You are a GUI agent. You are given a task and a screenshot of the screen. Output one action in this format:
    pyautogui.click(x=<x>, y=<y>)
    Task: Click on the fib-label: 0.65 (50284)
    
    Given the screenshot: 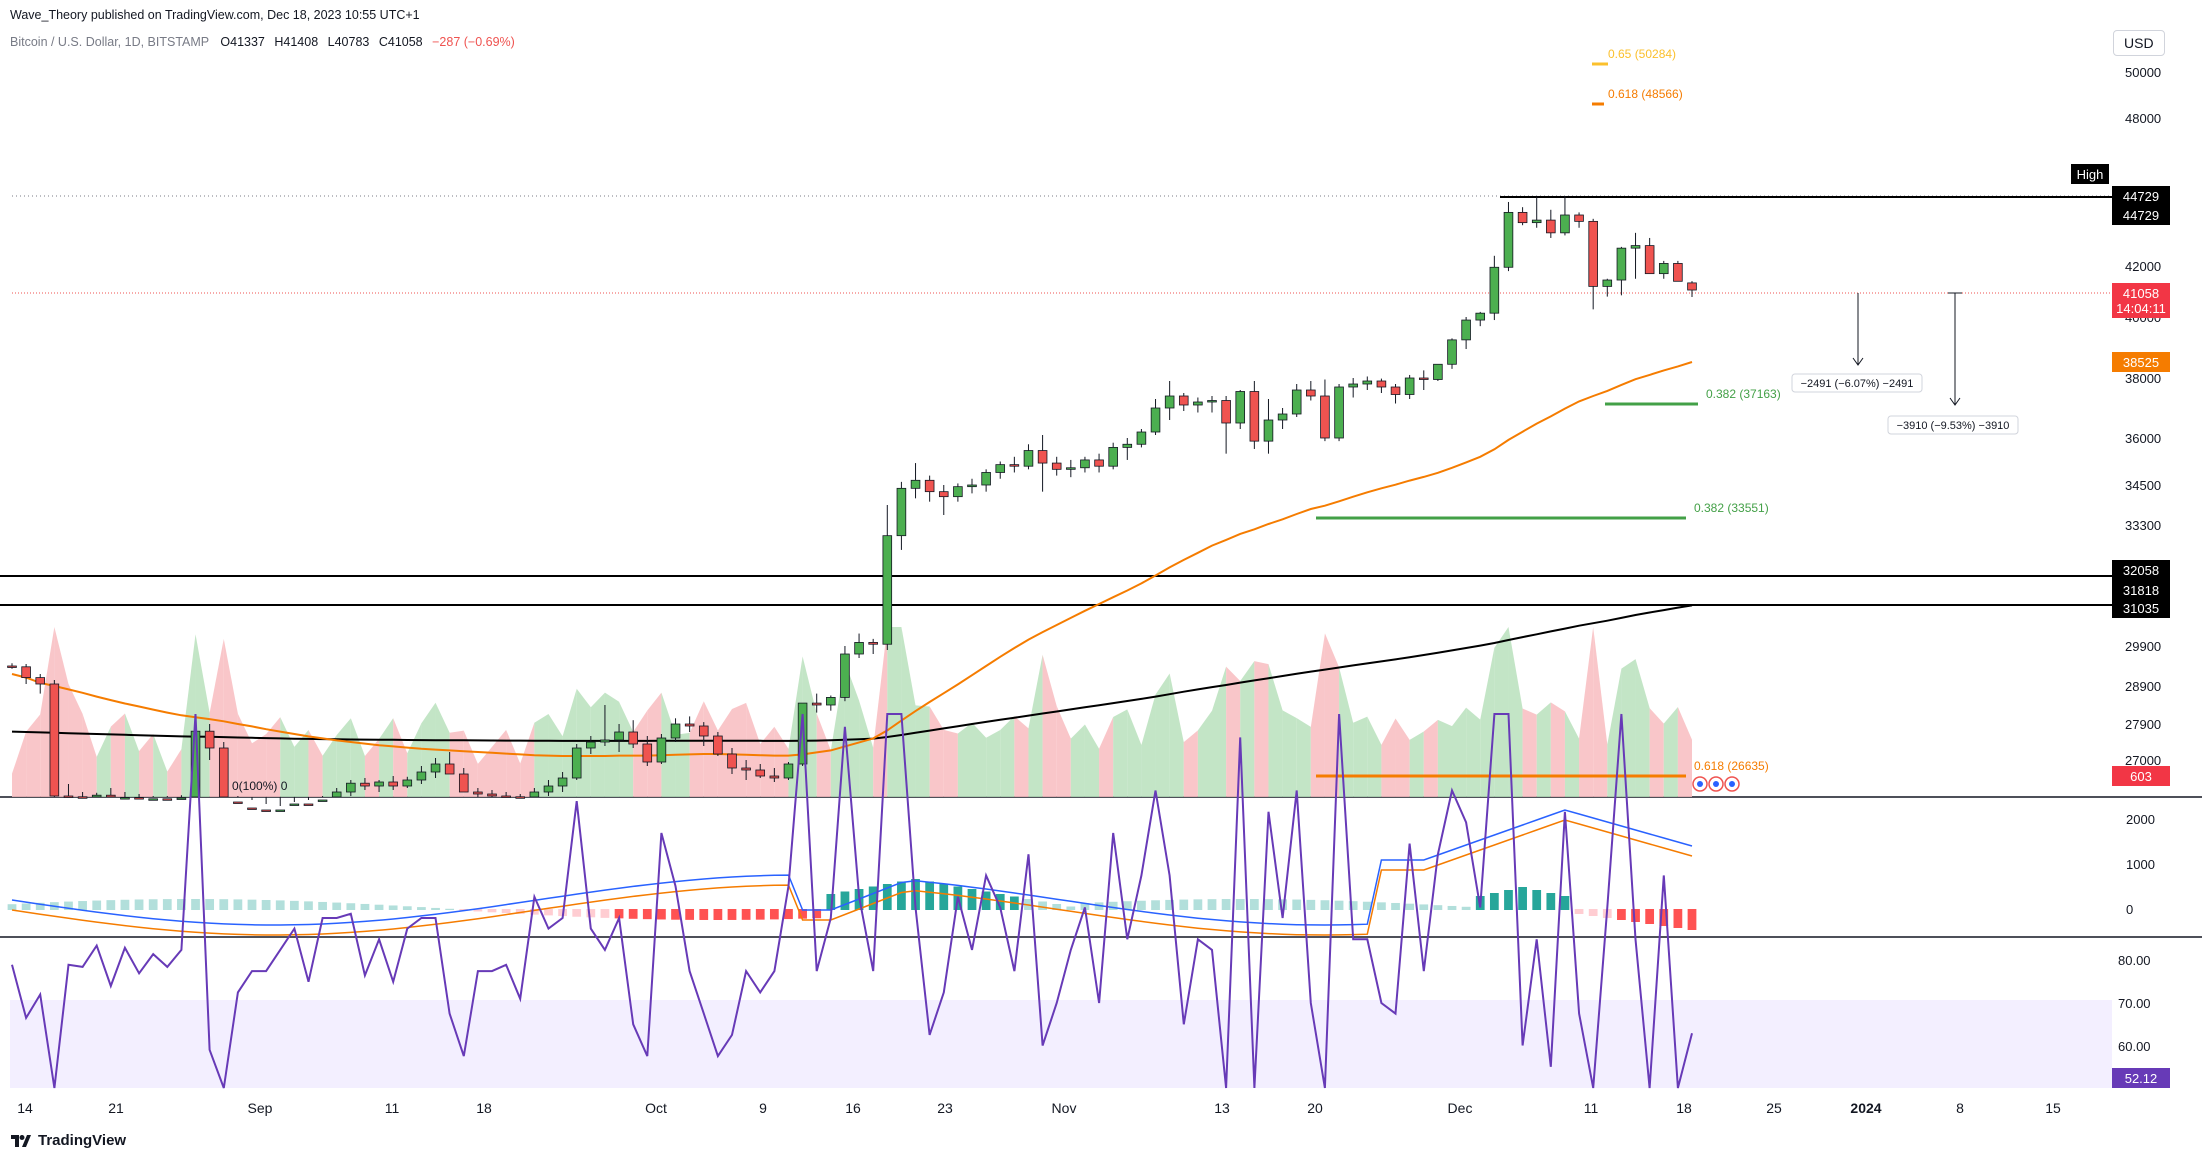 What is the action you would take?
    pyautogui.click(x=1642, y=54)
    